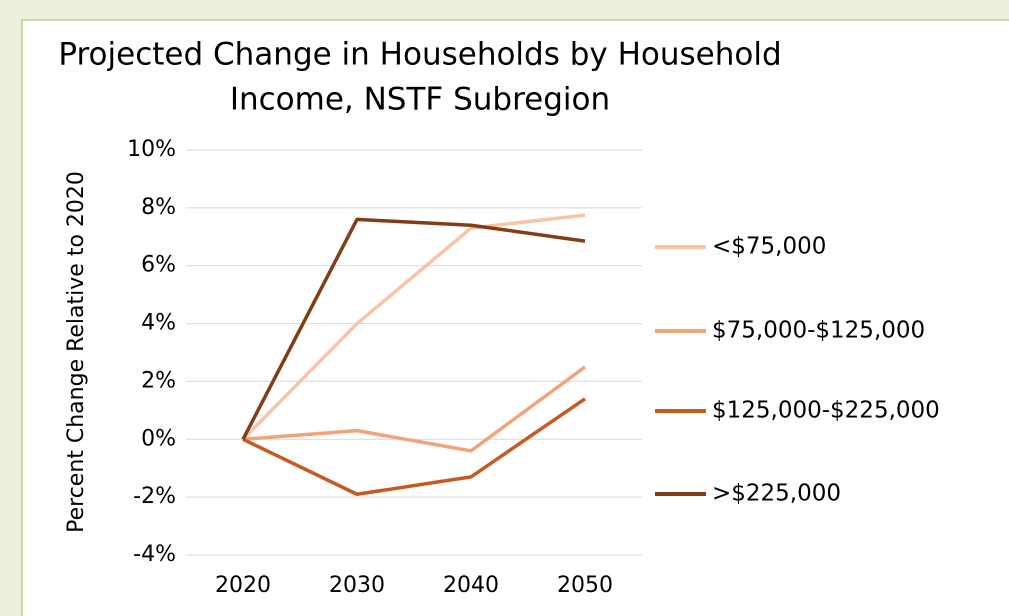 Image resolution: width=1009 pixels, height=616 pixels. What do you see at coordinates (826, 411) in the screenshot?
I see `legend-label: $125,000-$225,000` at bounding box center [826, 411].